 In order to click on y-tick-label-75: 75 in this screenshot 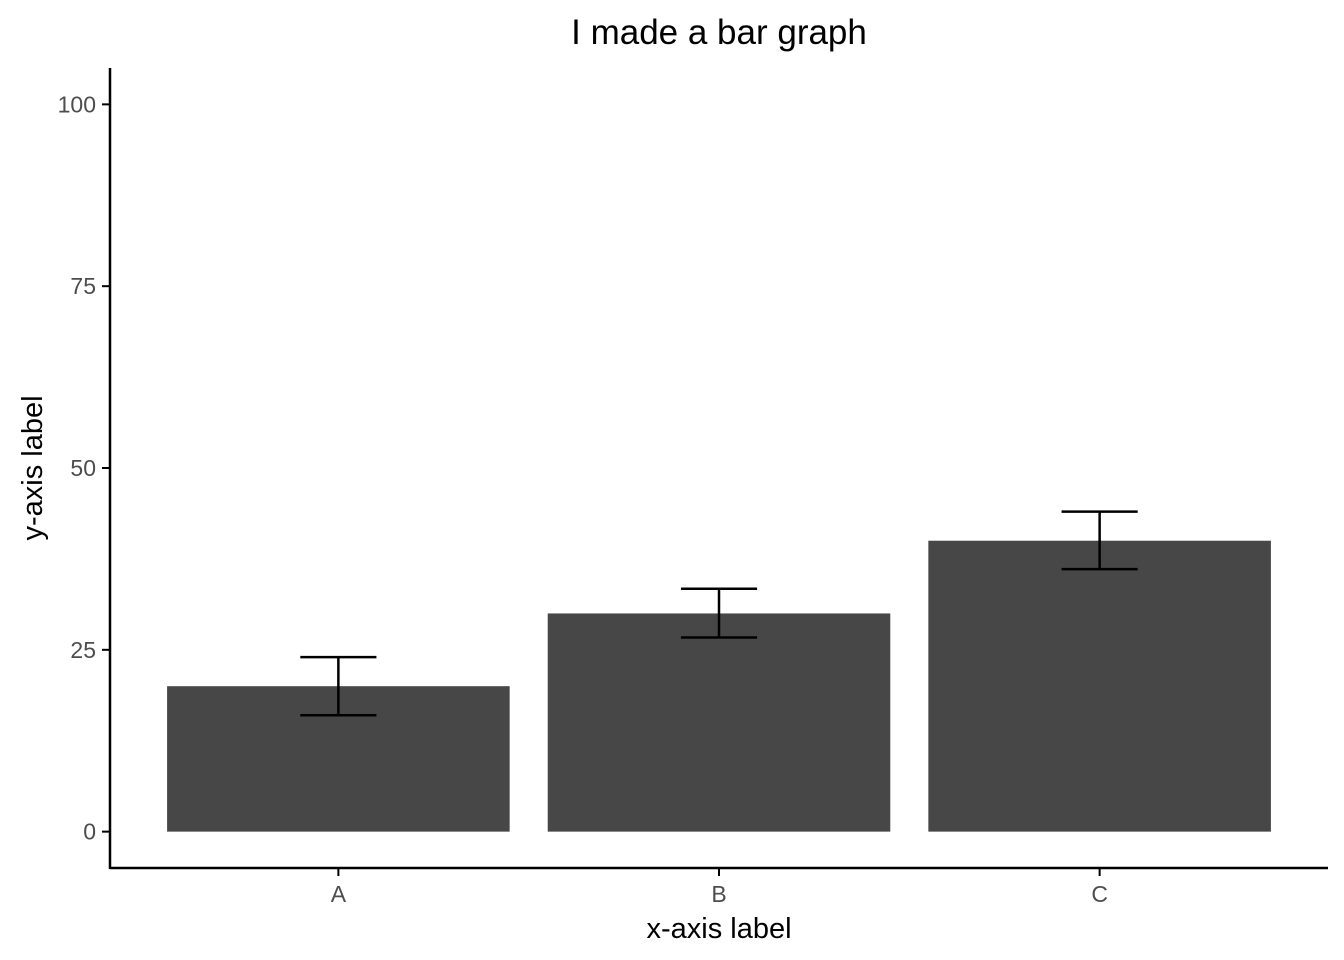, I will do `click(83, 286)`.